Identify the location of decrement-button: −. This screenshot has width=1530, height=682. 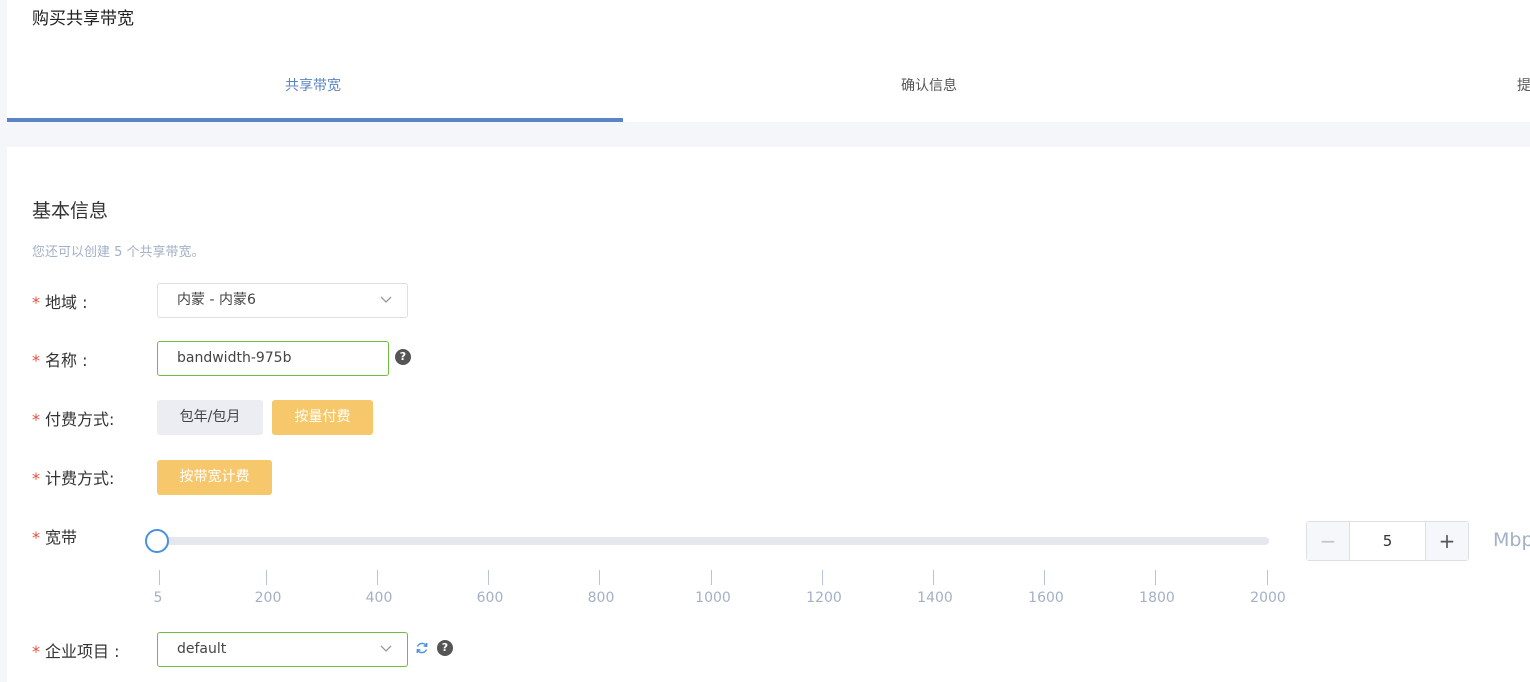
(1328, 541).